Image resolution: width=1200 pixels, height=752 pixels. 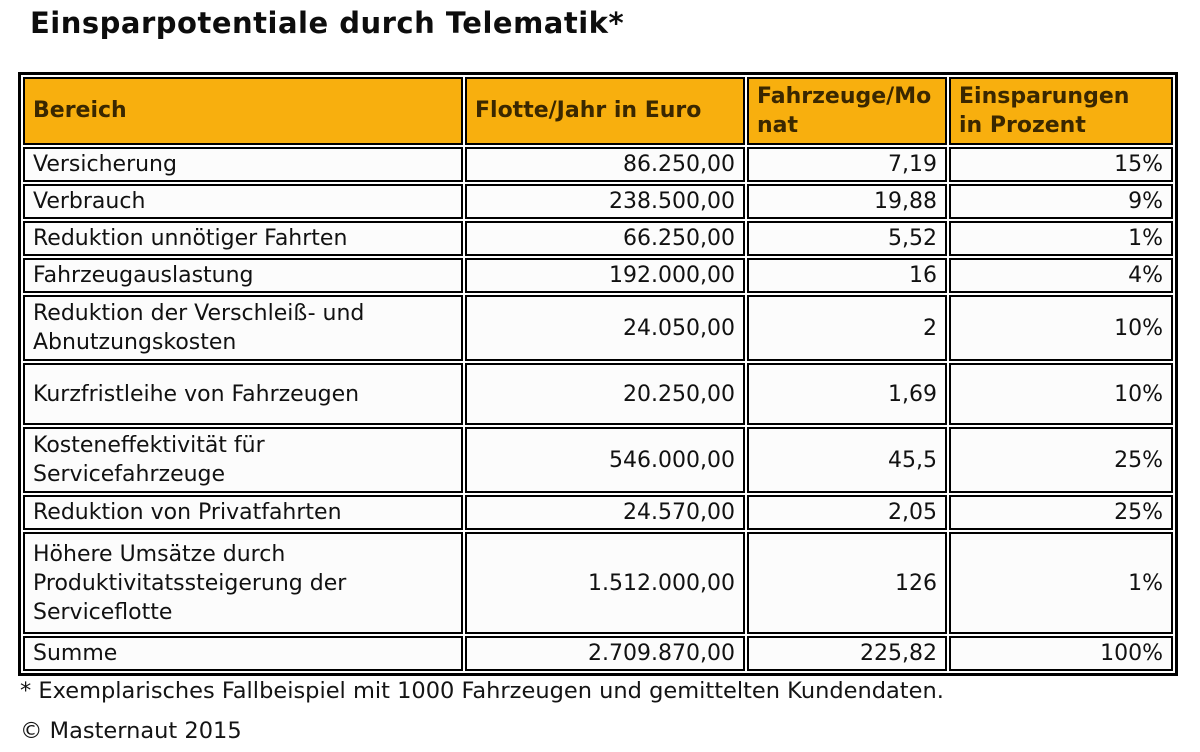 What do you see at coordinates (605, 328) in the screenshot?
I see `cell-flotte: 24.050,00` at bounding box center [605, 328].